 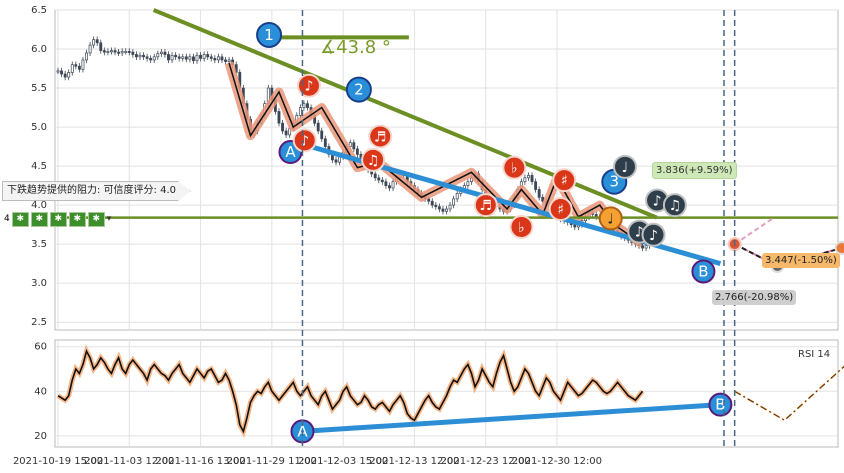 What do you see at coordinates (201, 461) in the screenshot?
I see `x-tick-label: 2021-11-16 13:00` at bounding box center [201, 461].